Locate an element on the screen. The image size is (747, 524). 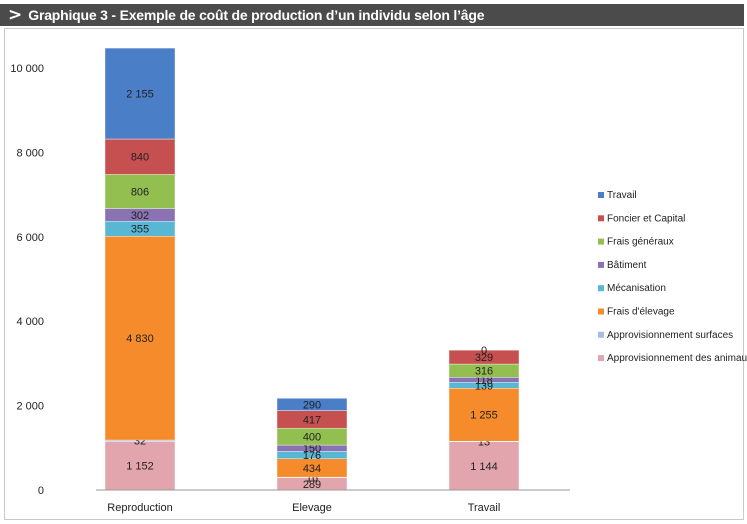
legend-item: Frais d'élevage is located at coordinates (636, 312).